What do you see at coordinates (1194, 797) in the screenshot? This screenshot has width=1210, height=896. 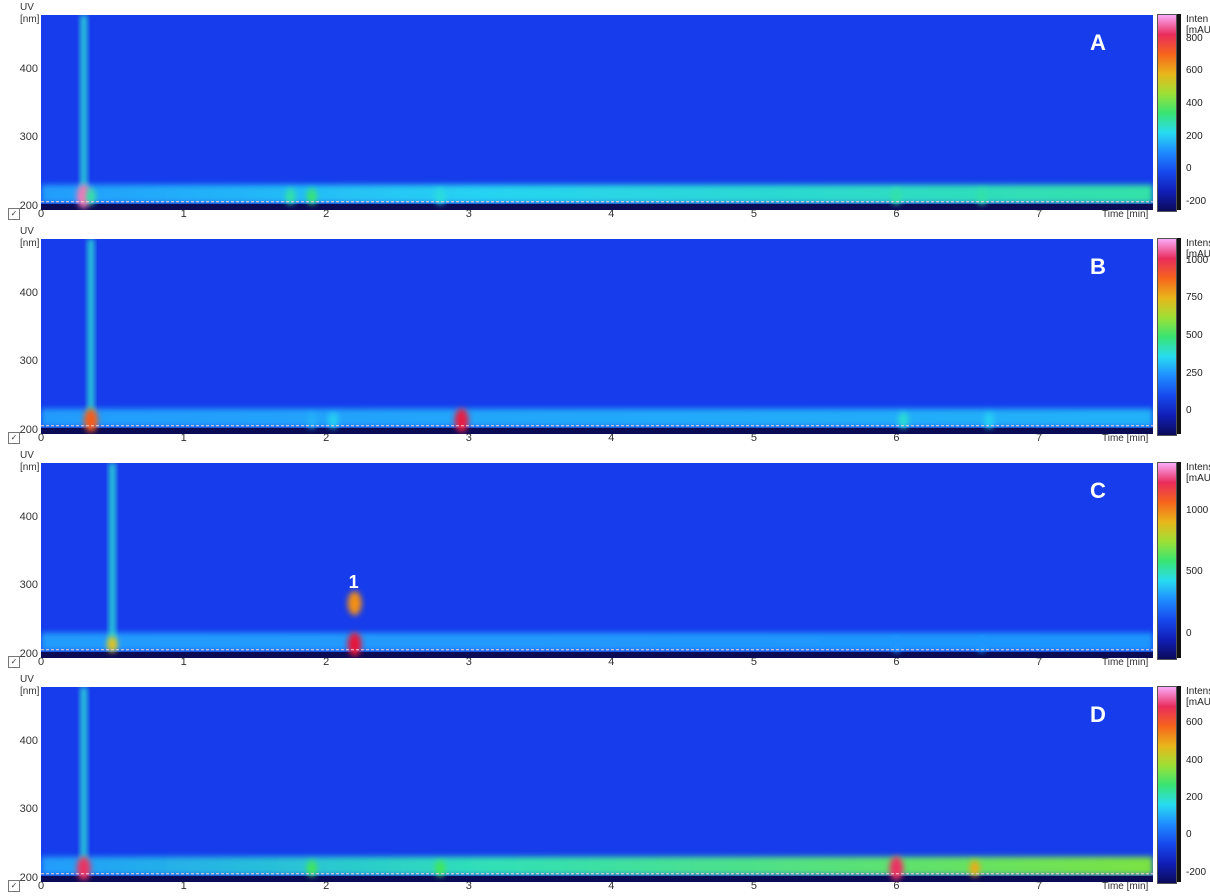 I see `colorbar-tick-label: 200` at bounding box center [1194, 797].